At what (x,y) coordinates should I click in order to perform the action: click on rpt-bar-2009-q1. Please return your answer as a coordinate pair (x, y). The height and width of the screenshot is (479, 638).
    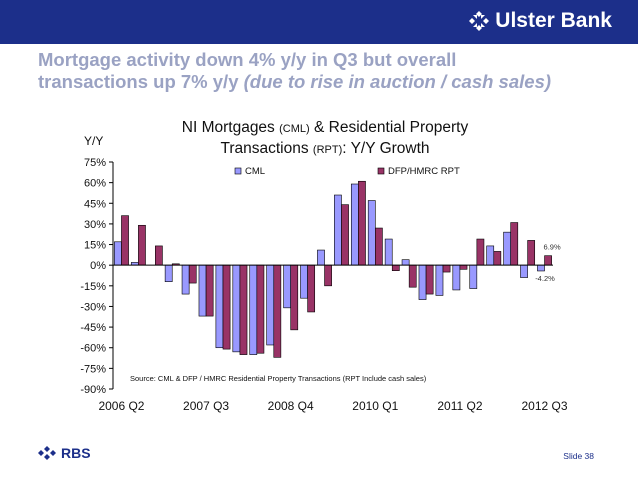
    Looking at the image, I should click on (311, 288).